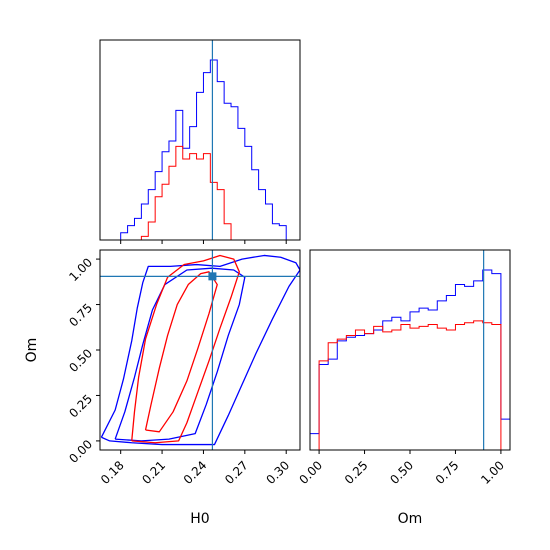 The image size is (550, 550). What do you see at coordinates (206, 192) in the screenshot?
I see `h0-histogram-red-series` at bounding box center [206, 192].